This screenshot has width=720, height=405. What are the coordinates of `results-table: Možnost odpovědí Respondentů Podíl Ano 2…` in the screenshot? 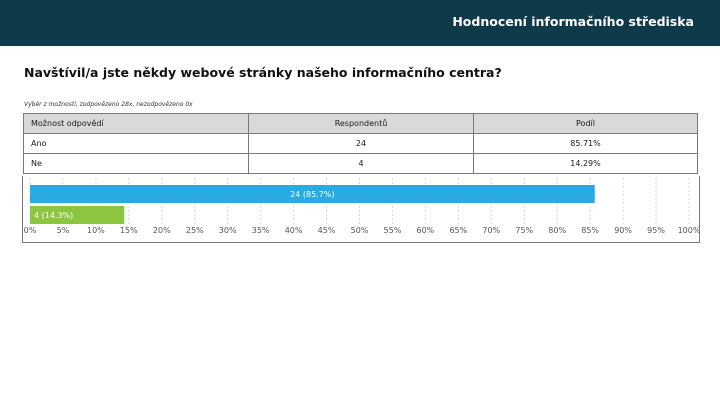 It's located at (360, 143).